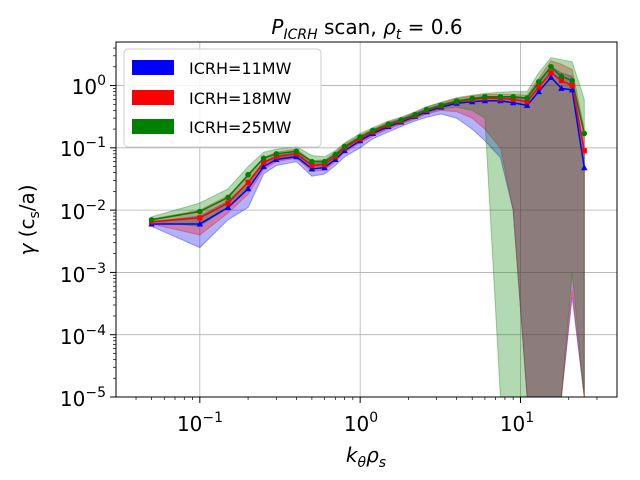 The image size is (640, 480). Describe the element at coordinates (200, 423) in the screenshot. I see `x-tick-label: 10⁻¹` at that location.